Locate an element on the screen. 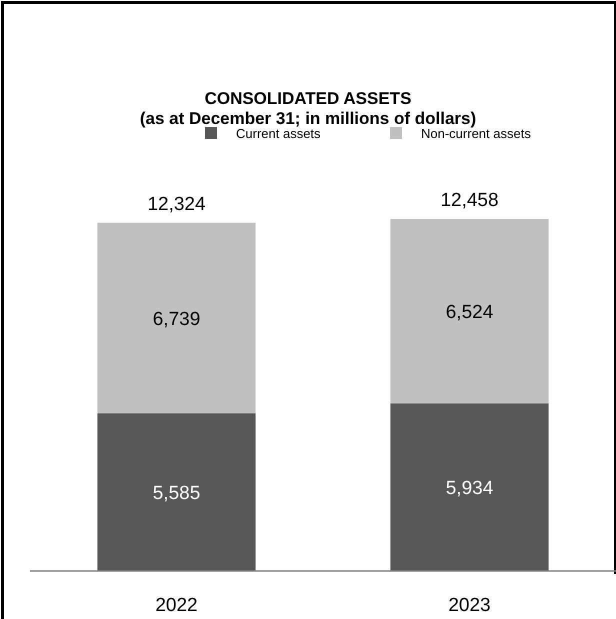 This screenshot has width=616, height=619. x-tick-label: 2022 is located at coordinates (176, 605).